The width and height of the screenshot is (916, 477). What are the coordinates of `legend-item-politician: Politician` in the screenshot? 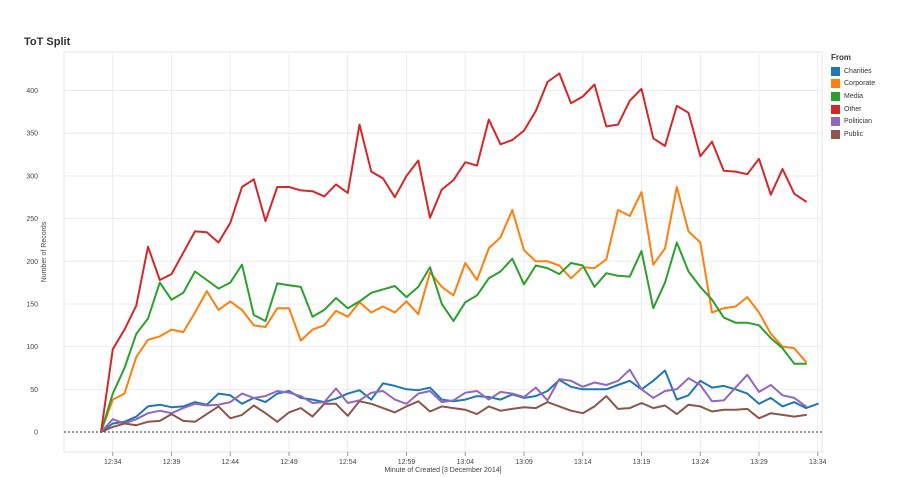 It's located at (853, 121).